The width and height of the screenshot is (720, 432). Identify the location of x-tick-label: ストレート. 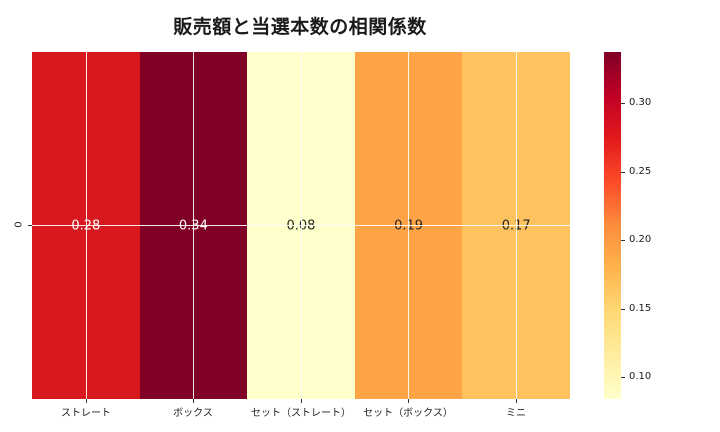
(86, 413).